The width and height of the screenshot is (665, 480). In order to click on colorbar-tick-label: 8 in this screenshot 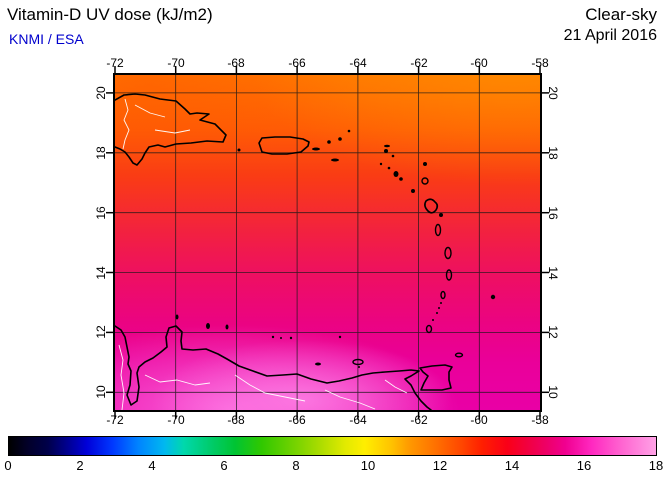, I will do `click(296, 465)`.